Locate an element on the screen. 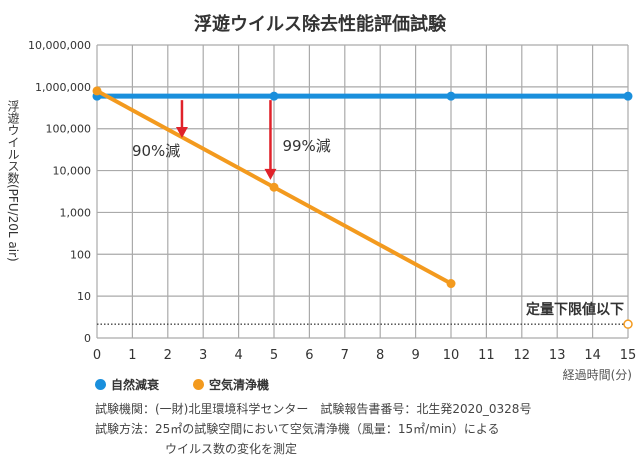 The image size is (640, 461). x-tick-label: 8 is located at coordinates (380, 355).